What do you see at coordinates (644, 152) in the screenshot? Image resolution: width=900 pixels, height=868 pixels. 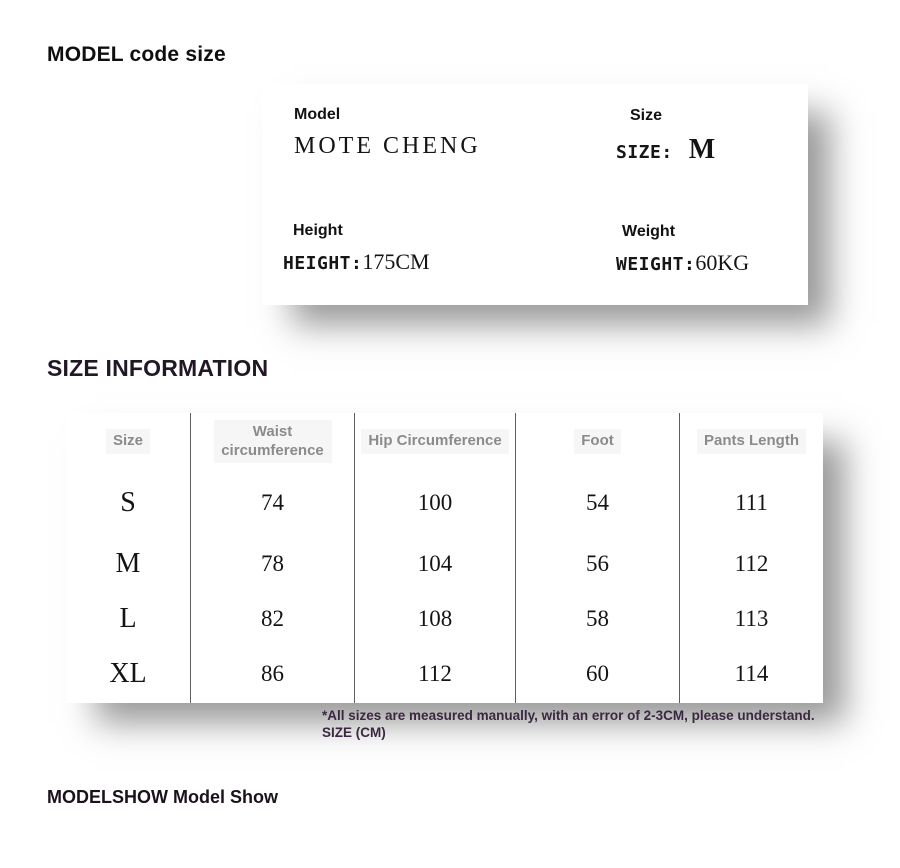 I see `size-caps: SIZE:` at bounding box center [644, 152].